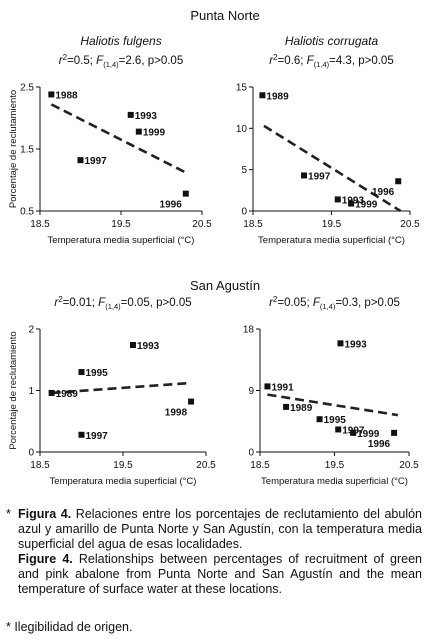 The width and height of the screenshot is (432, 643). Describe the element at coordinates (331, 61) in the screenshot. I see `chart-subtitle: r2=0.6; F(1,4)=4.3, p>0.05` at that location.